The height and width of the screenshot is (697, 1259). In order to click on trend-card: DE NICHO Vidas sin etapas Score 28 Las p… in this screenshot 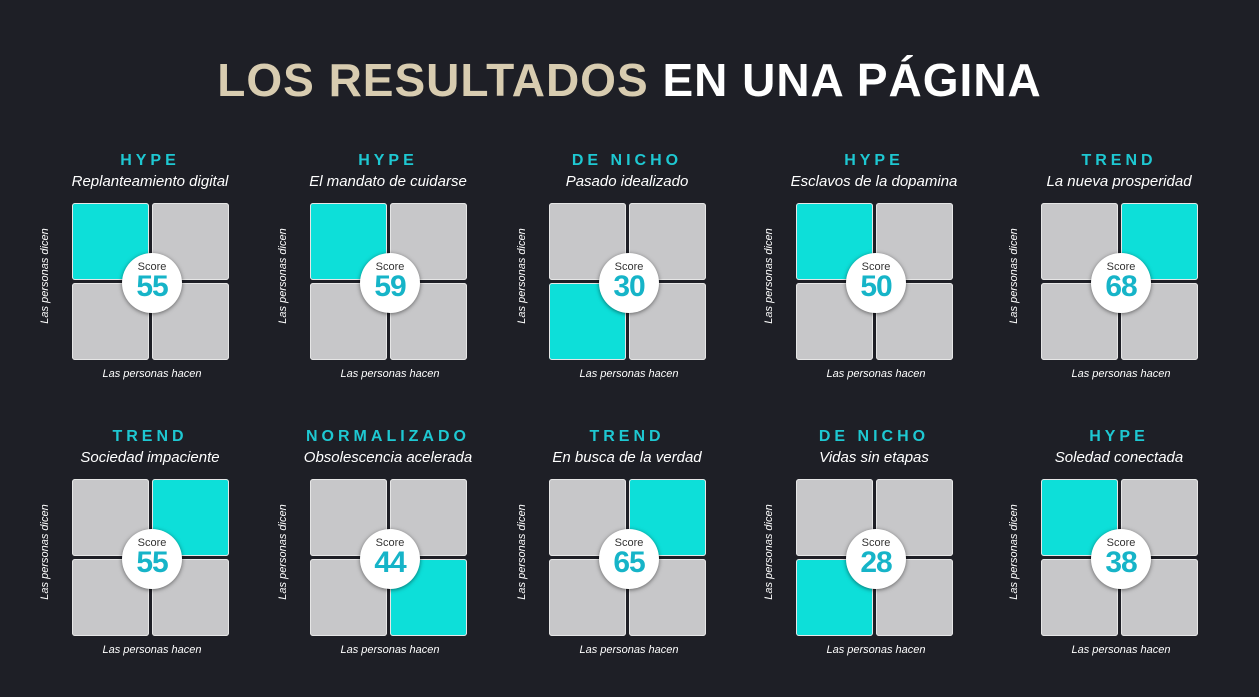, I will do `click(874, 547)`.